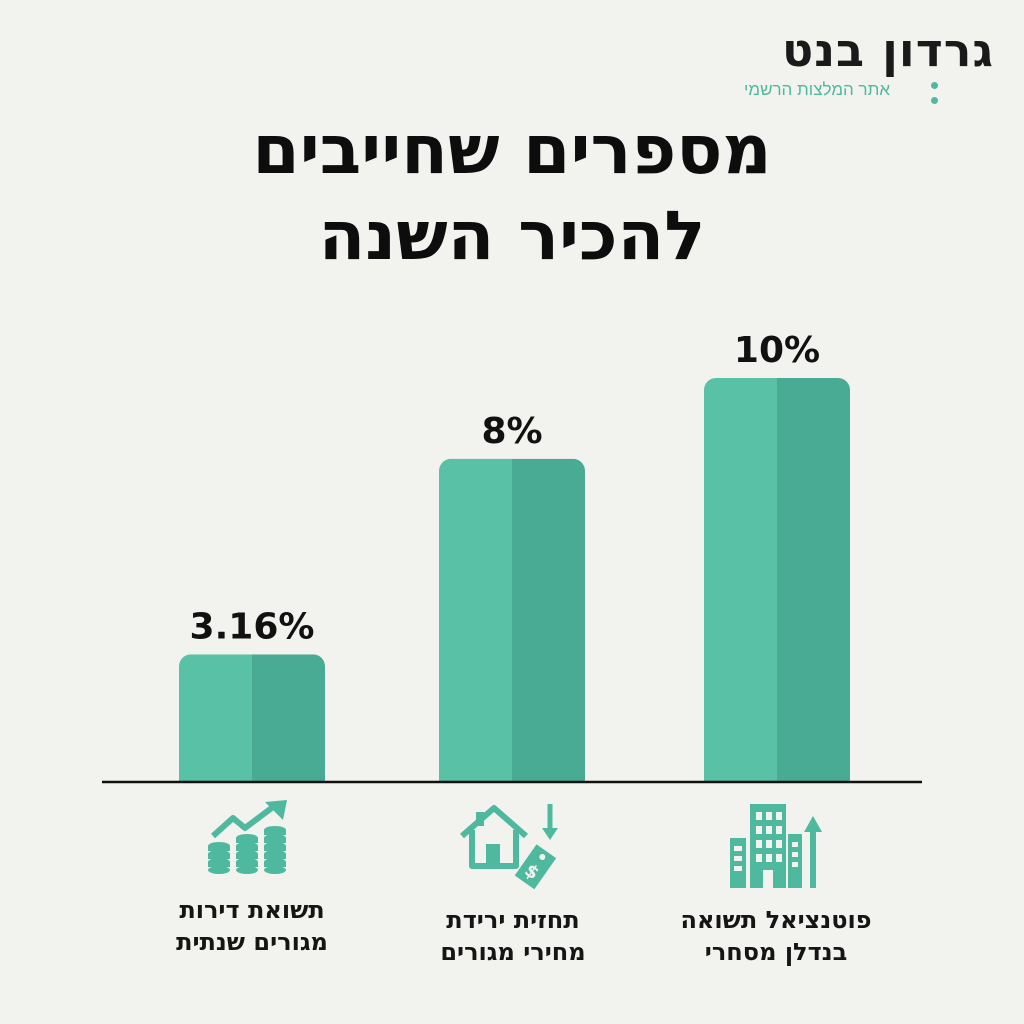 Image resolution: width=1024 pixels, height=1024 pixels. Describe the element at coordinates (512, 236) in the screenshot. I see `title-line-2: להכיר השנה` at that location.